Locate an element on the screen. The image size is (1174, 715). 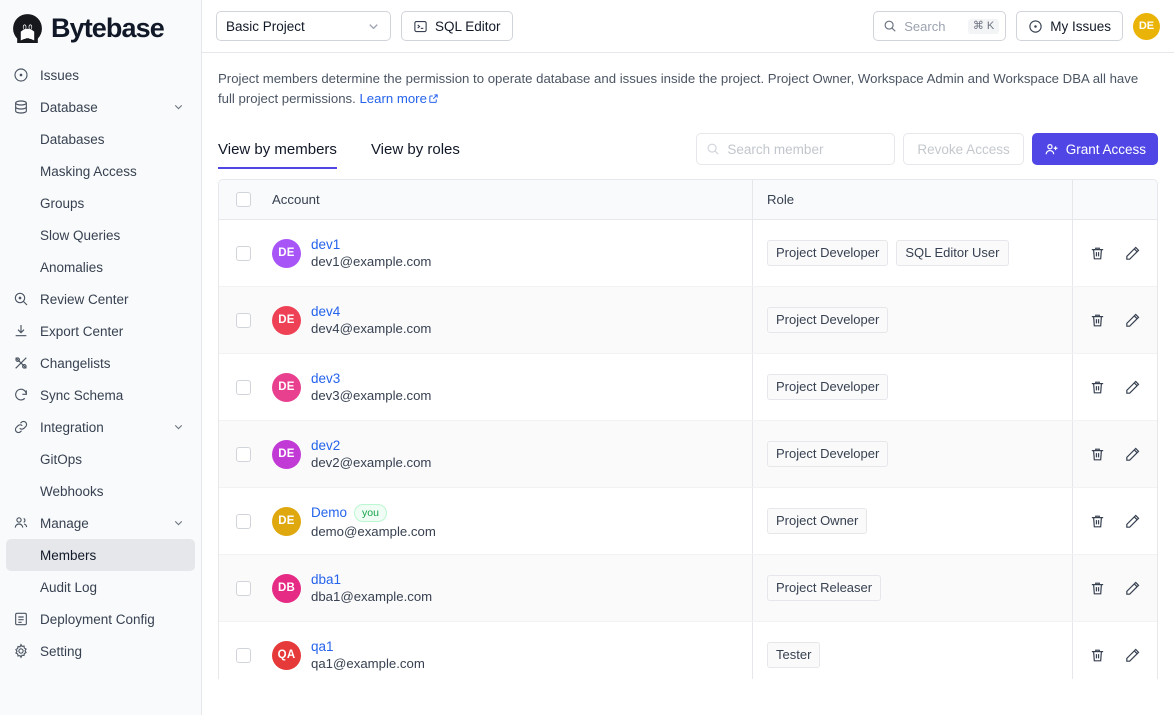
sidebar-item-issues: Issues is located at coordinates (100, 75).